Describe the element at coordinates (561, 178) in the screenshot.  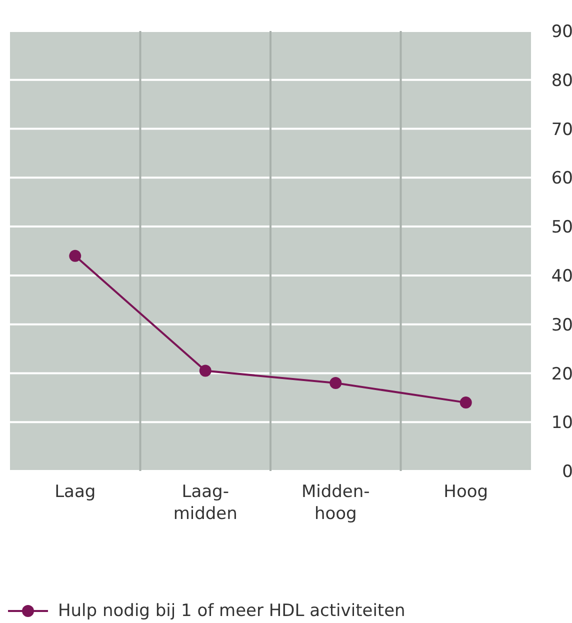
I see `y-tick-label: 60` at that location.